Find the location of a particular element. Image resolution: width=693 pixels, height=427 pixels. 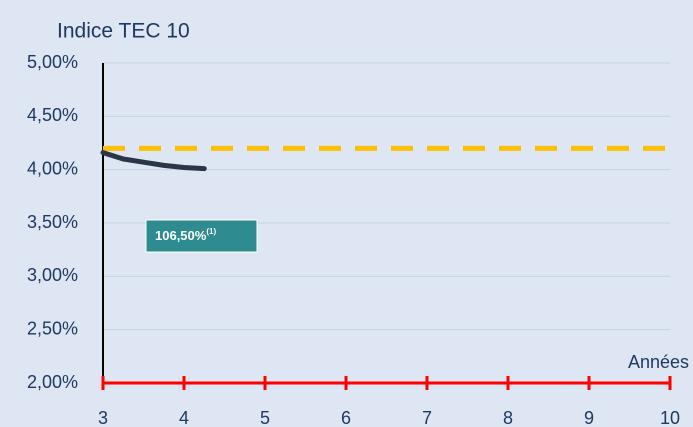

x-tick-label: 3 is located at coordinates (103, 417).